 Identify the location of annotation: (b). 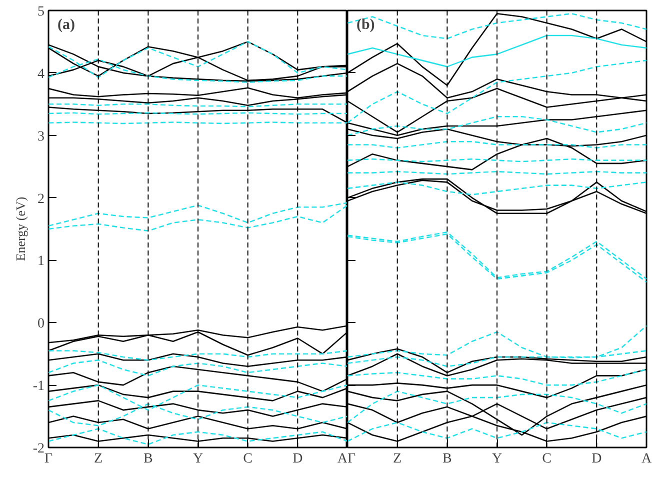
(365, 25).